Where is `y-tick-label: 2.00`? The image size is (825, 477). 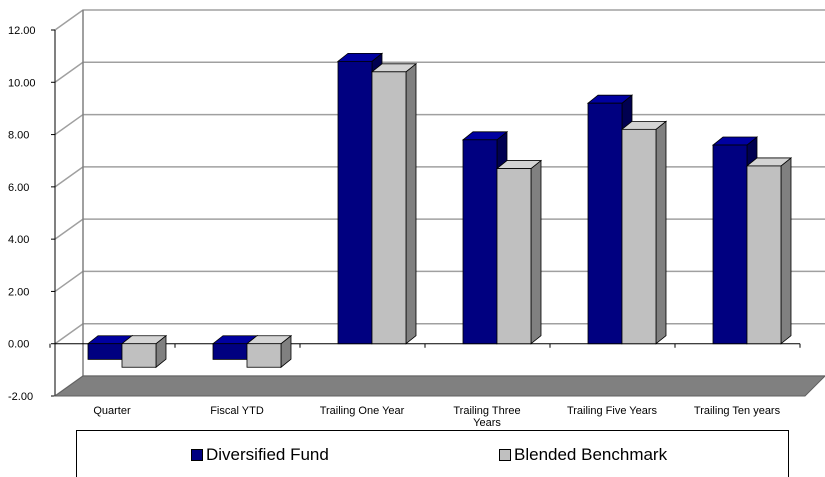
y-tick-label: 2.00 is located at coordinates (18, 292).